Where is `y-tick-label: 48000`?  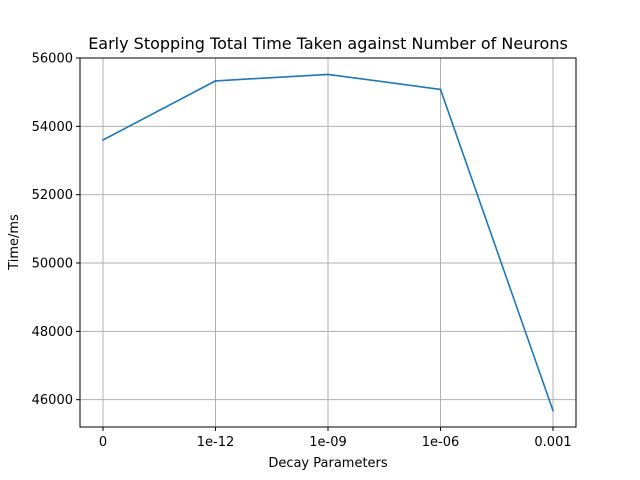 y-tick-label: 48000 is located at coordinates (52, 332).